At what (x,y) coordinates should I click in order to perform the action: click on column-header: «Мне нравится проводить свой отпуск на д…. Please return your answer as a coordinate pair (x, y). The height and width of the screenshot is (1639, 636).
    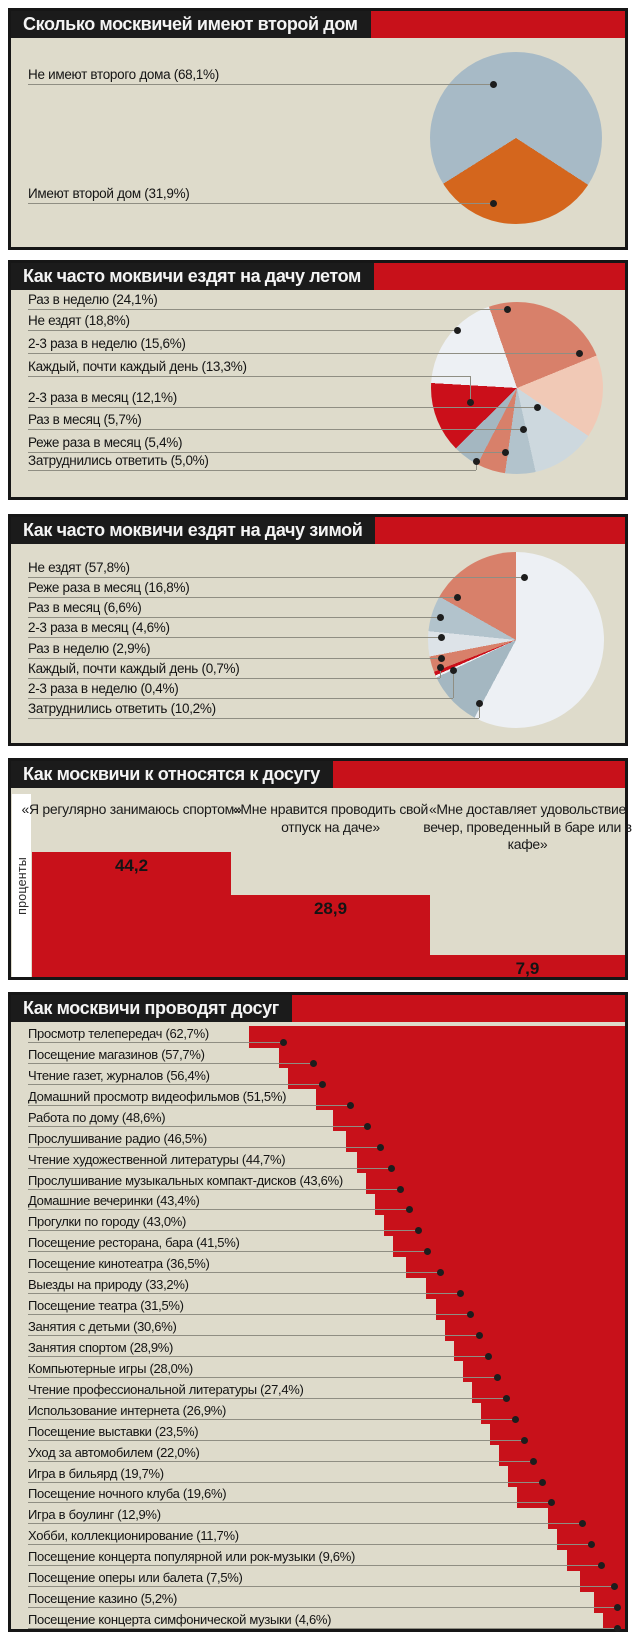
    Looking at the image, I should click on (330, 818).